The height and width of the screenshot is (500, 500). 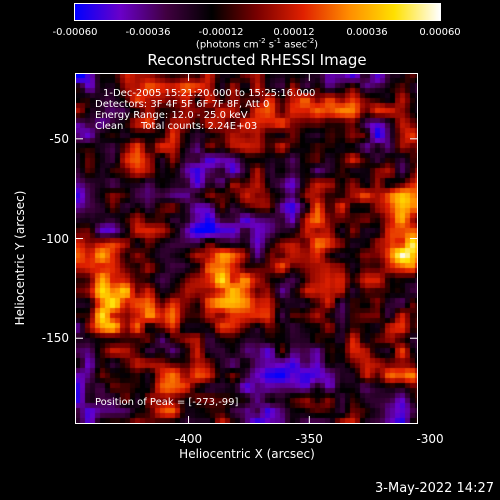 What do you see at coordinates (221, 32) in the screenshot?
I see `colorbar-tick-label: -0.00012` at bounding box center [221, 32].